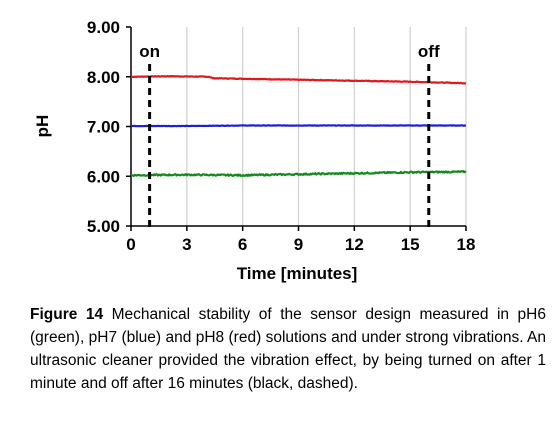  I want to click on y-axis-title: pH, so click(42, 126).